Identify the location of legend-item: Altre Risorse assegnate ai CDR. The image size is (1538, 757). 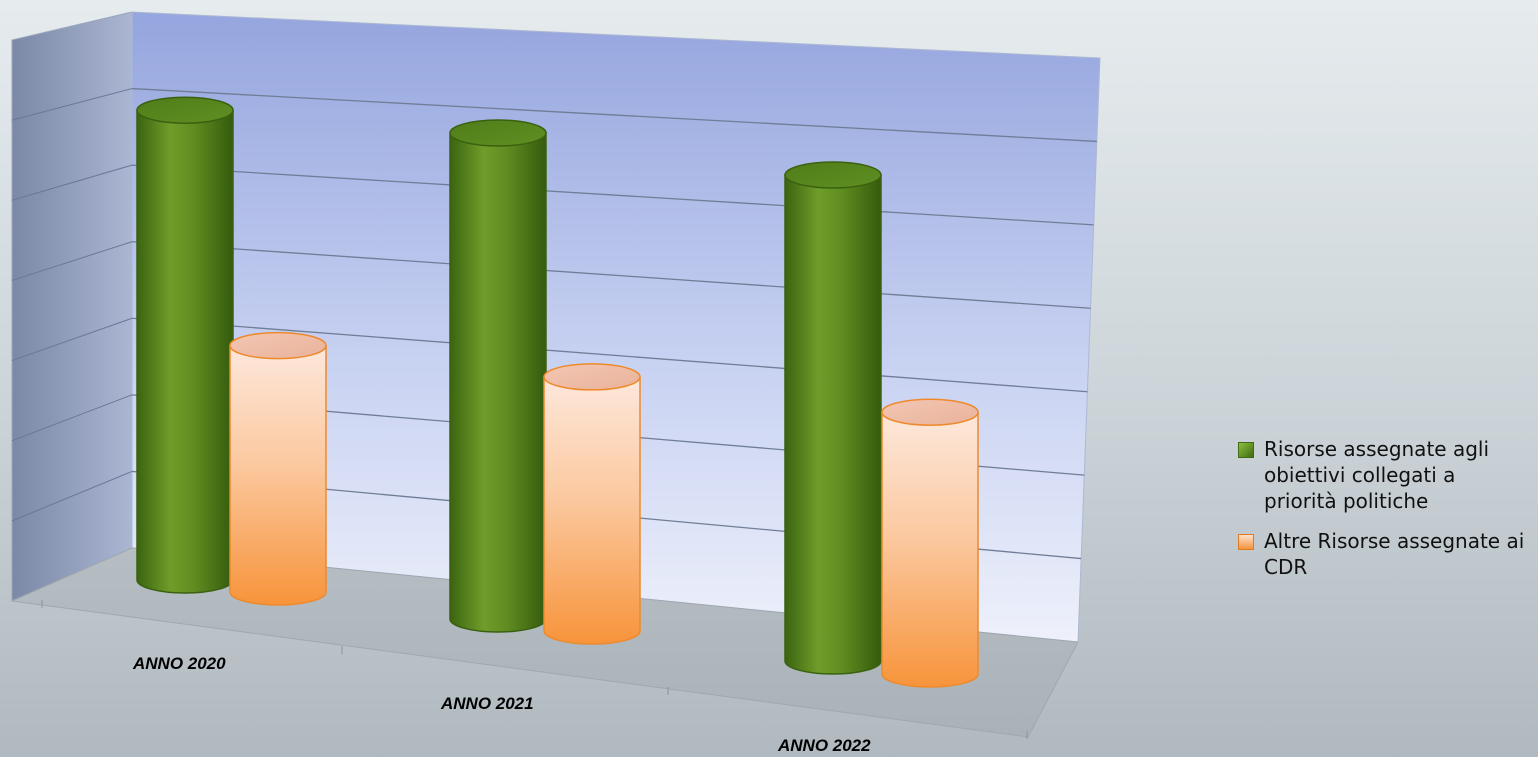
(1388, 554).